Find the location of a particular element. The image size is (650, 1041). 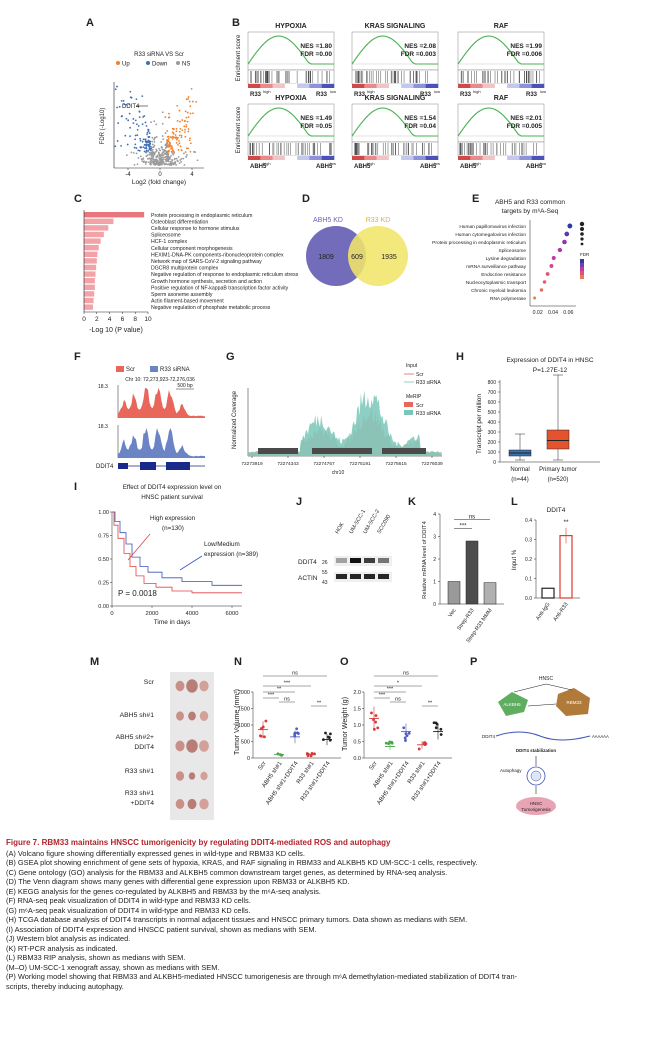

kegg-term: Human cytomegalovirus infection is located at coordinates (490, 235).